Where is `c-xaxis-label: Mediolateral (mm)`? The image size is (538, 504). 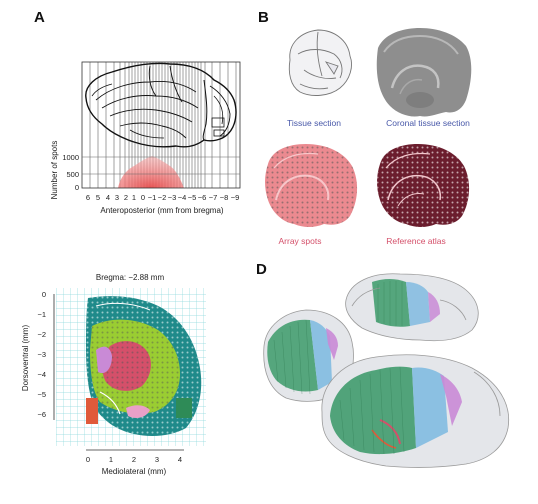
c-xaxis-label: Mediolateral (mm) is located at coordinates (134, 471).